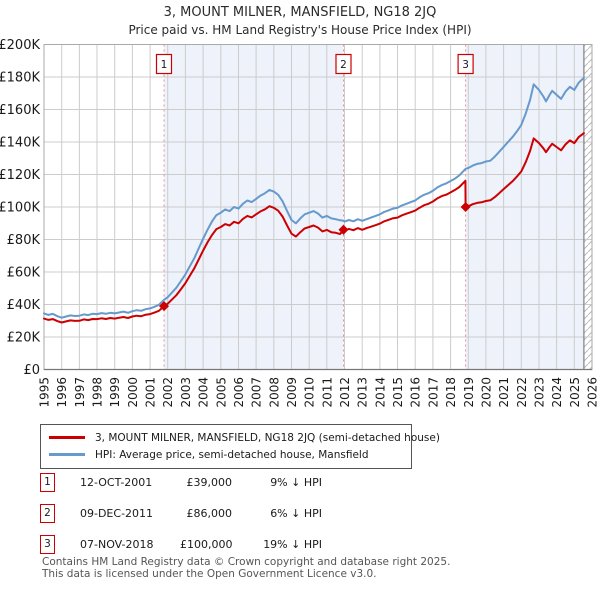  Describe the element at coordinates (292, 544) in the screenshot. I see `transaction-hpi-delta: 19% ↓ HPI` at that location.